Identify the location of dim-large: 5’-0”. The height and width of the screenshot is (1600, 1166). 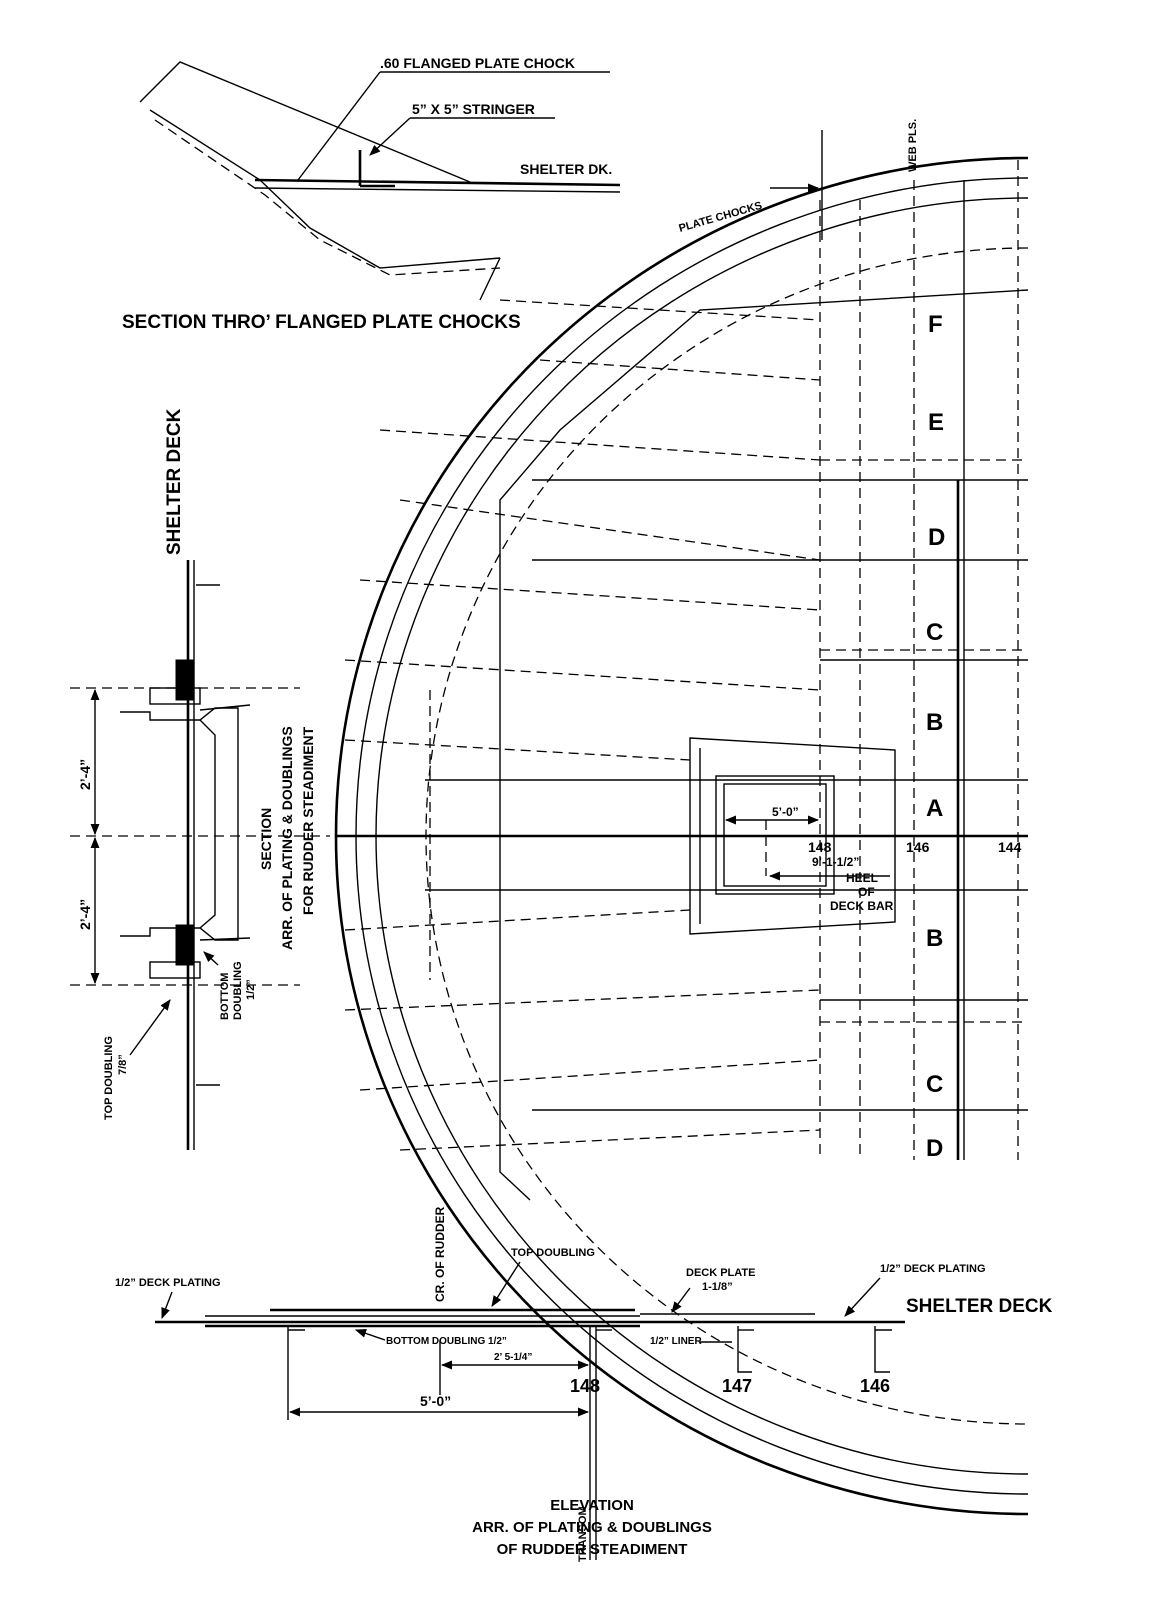
(435, 1401).